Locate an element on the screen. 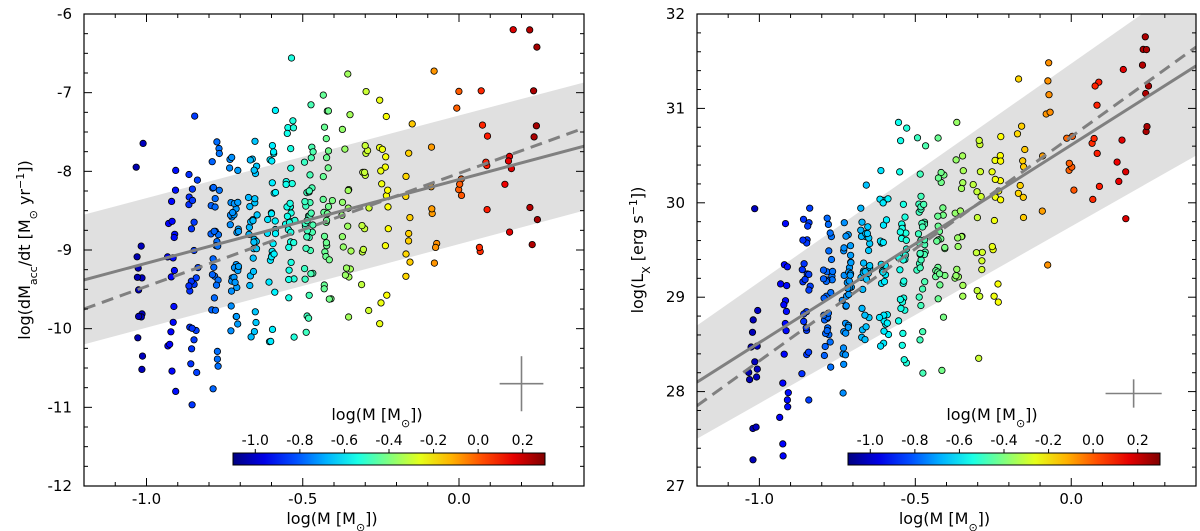 This screenshot has height=531, width=1200. y-tick-label: 32 is located at coordinates (675, 14).